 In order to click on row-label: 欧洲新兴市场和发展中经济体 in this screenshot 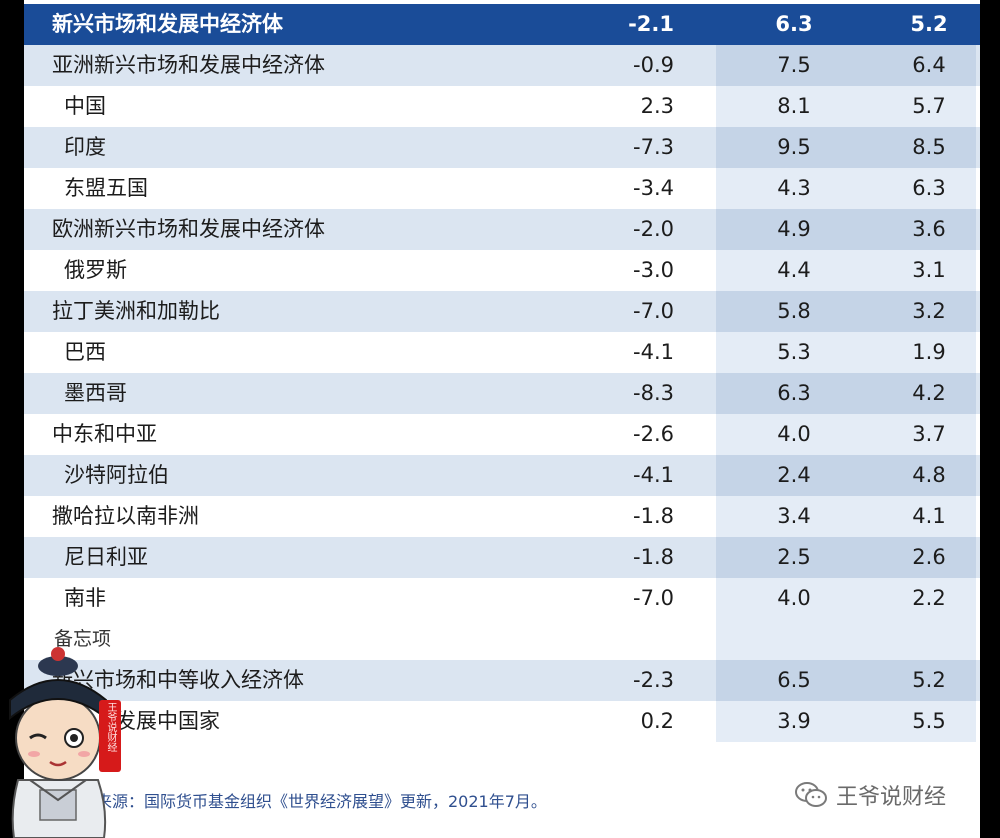, I will do `click(188, 229)`.